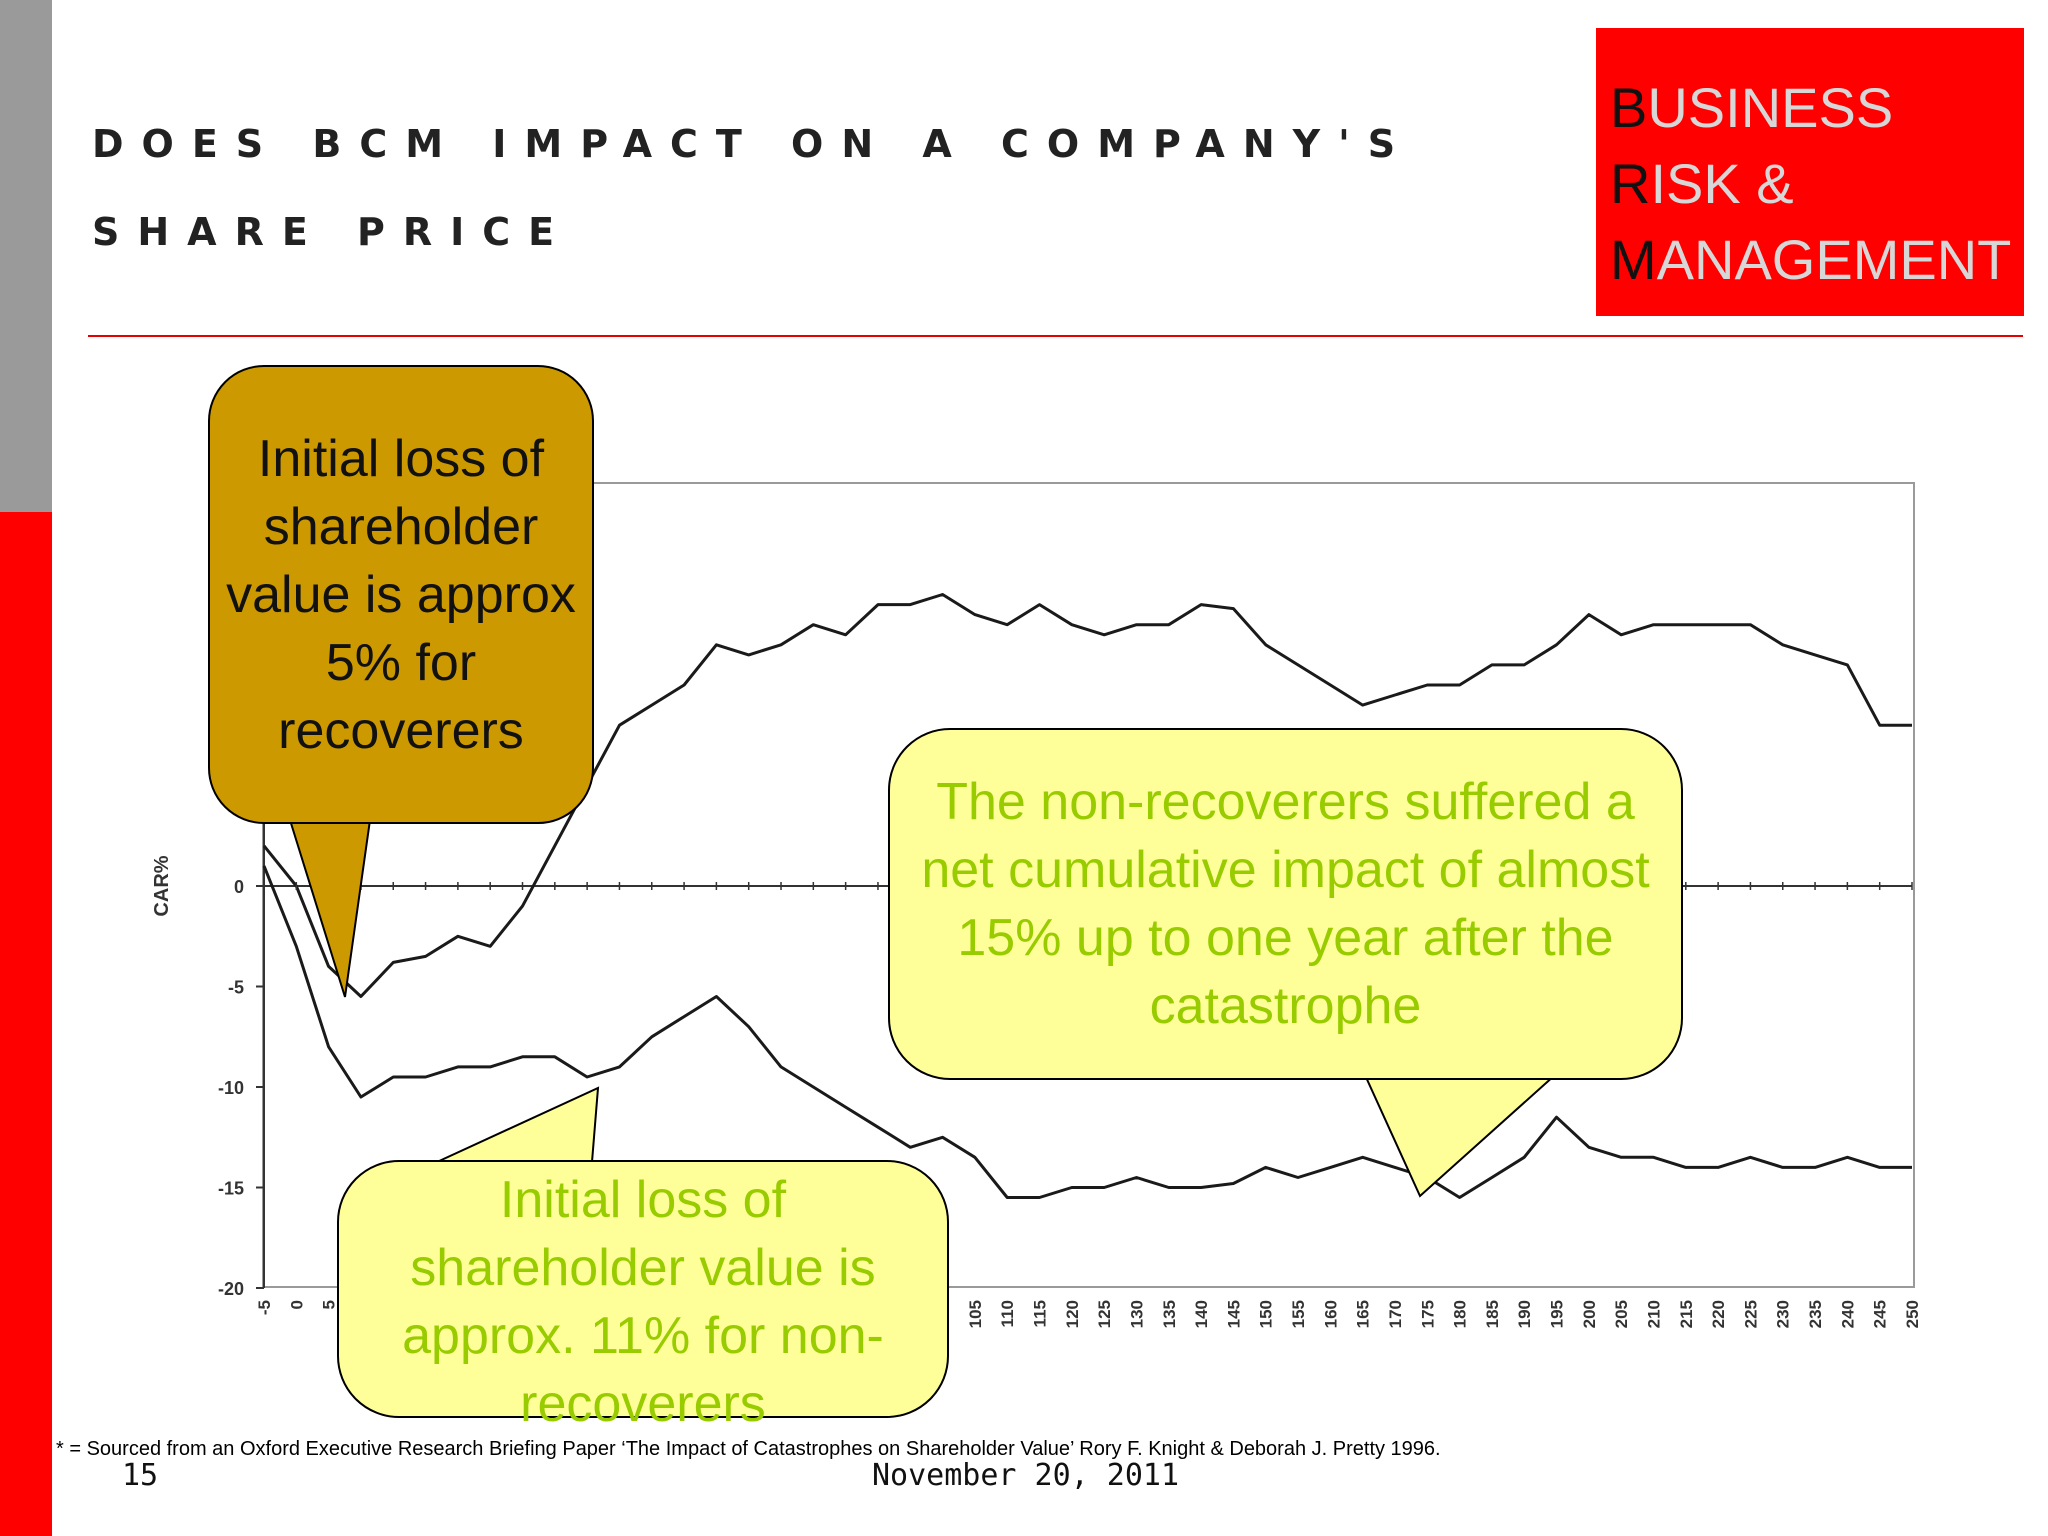  I want to click on y-tick-label: -5, so click(236, 988).